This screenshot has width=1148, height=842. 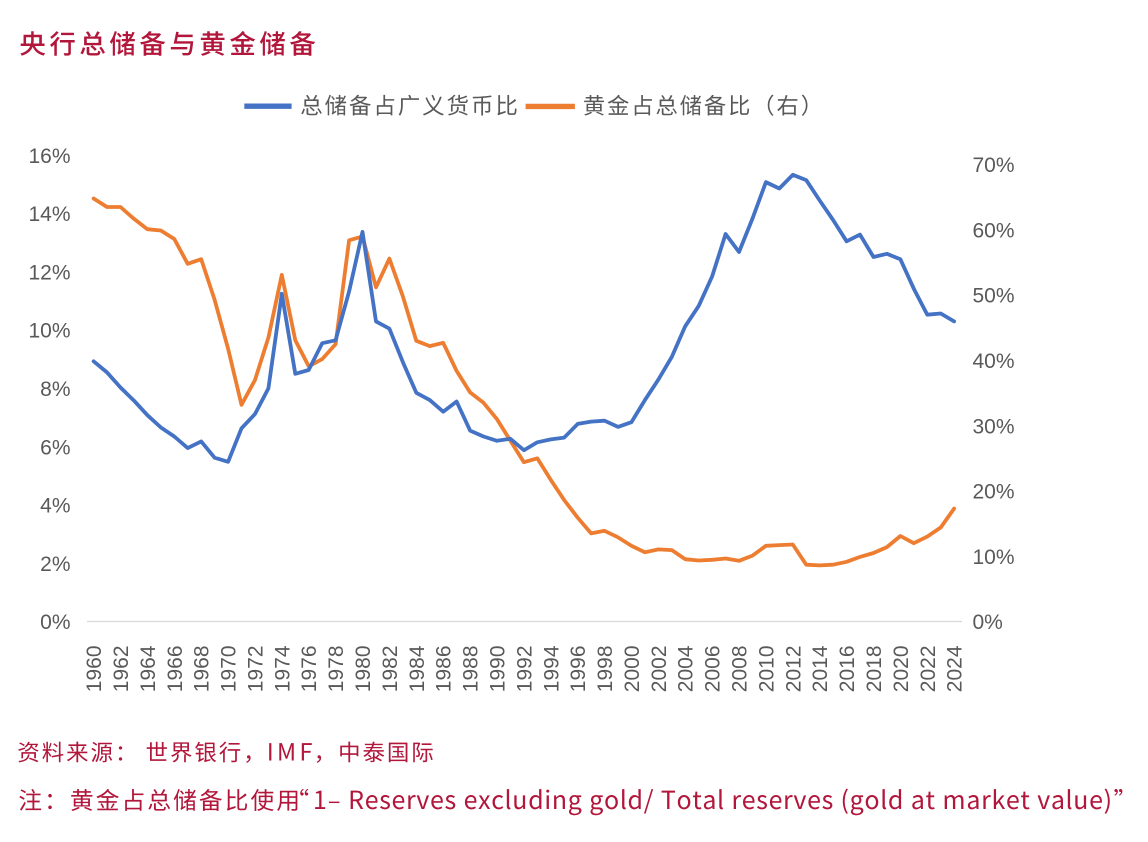 I want to click on svg-text: 6%, so click(x=55, y=447).